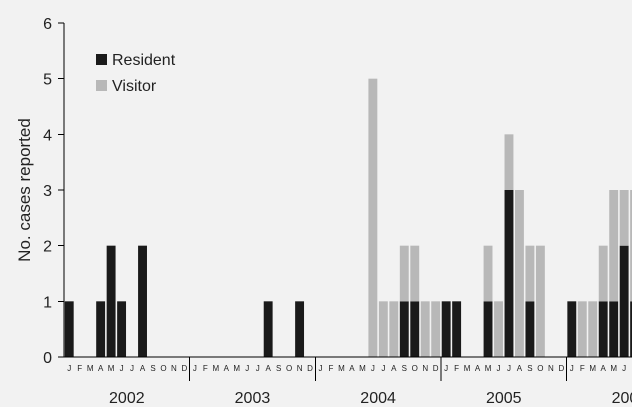  I want to click on y-axis-title-group: No. cases reported, so click(24, 190).